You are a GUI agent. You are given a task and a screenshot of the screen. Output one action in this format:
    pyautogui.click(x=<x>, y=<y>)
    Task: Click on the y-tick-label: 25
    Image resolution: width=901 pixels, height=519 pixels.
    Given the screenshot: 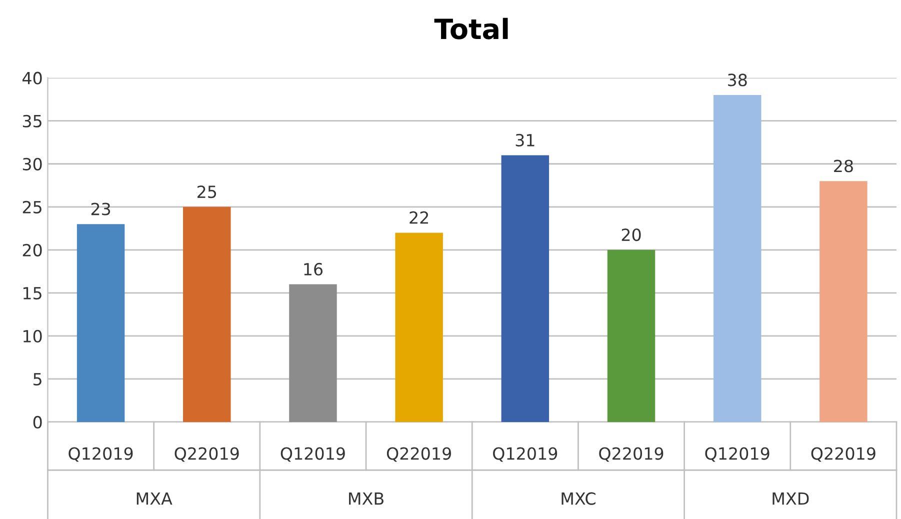 What is the action you would take?
    pyautogui.click(x=32, y=207)
    